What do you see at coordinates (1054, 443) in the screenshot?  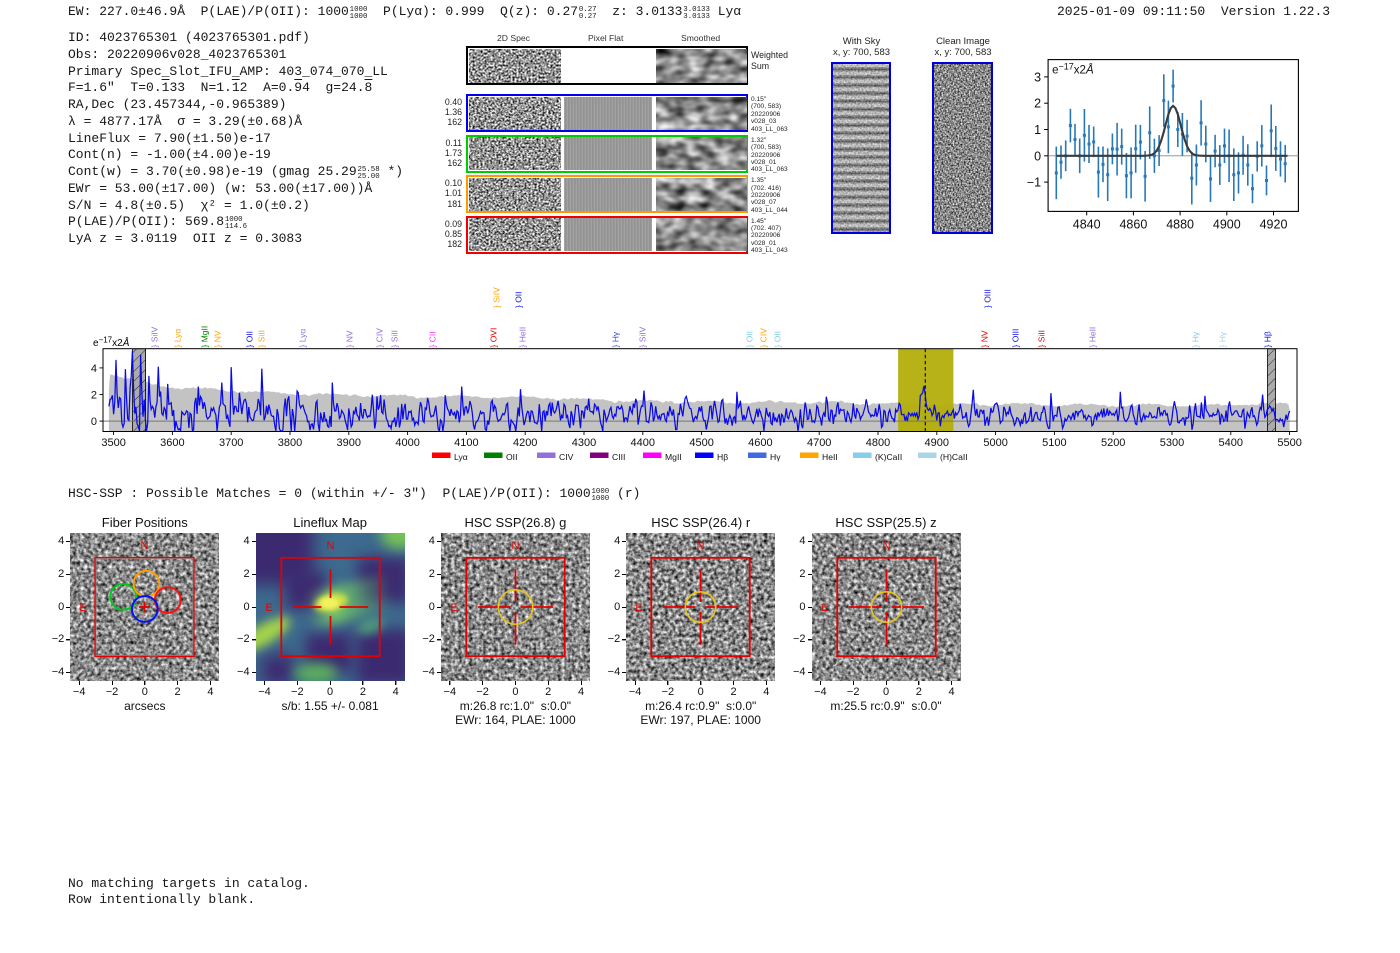 I see `svg-text: 5100` at bounding box center [1054, 443].